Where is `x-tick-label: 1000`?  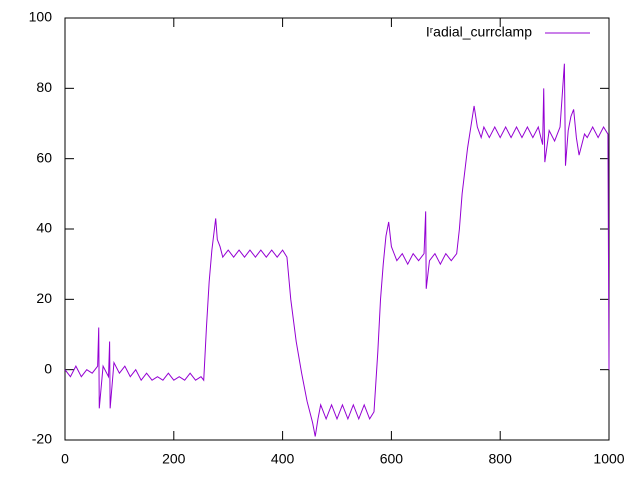 x-tick-label: 1000 is located at coordinates (608, 459).